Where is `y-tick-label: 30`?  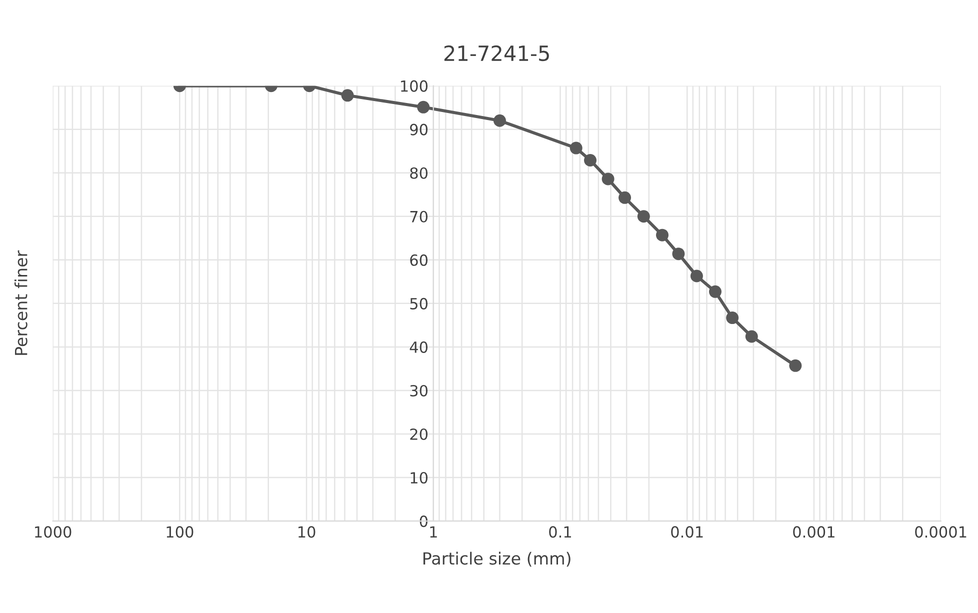
y-tick-label: 30 is located at coordinates (419, 390).